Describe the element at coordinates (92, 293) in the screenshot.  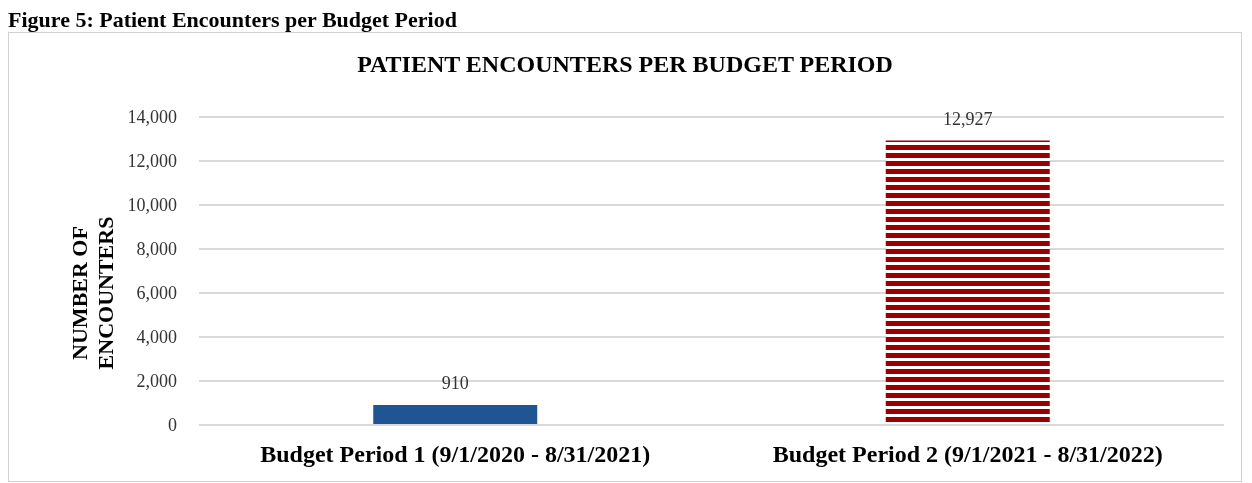
I see `y-axis-title: NUMBER OF ENCOUNTERS` at that location.